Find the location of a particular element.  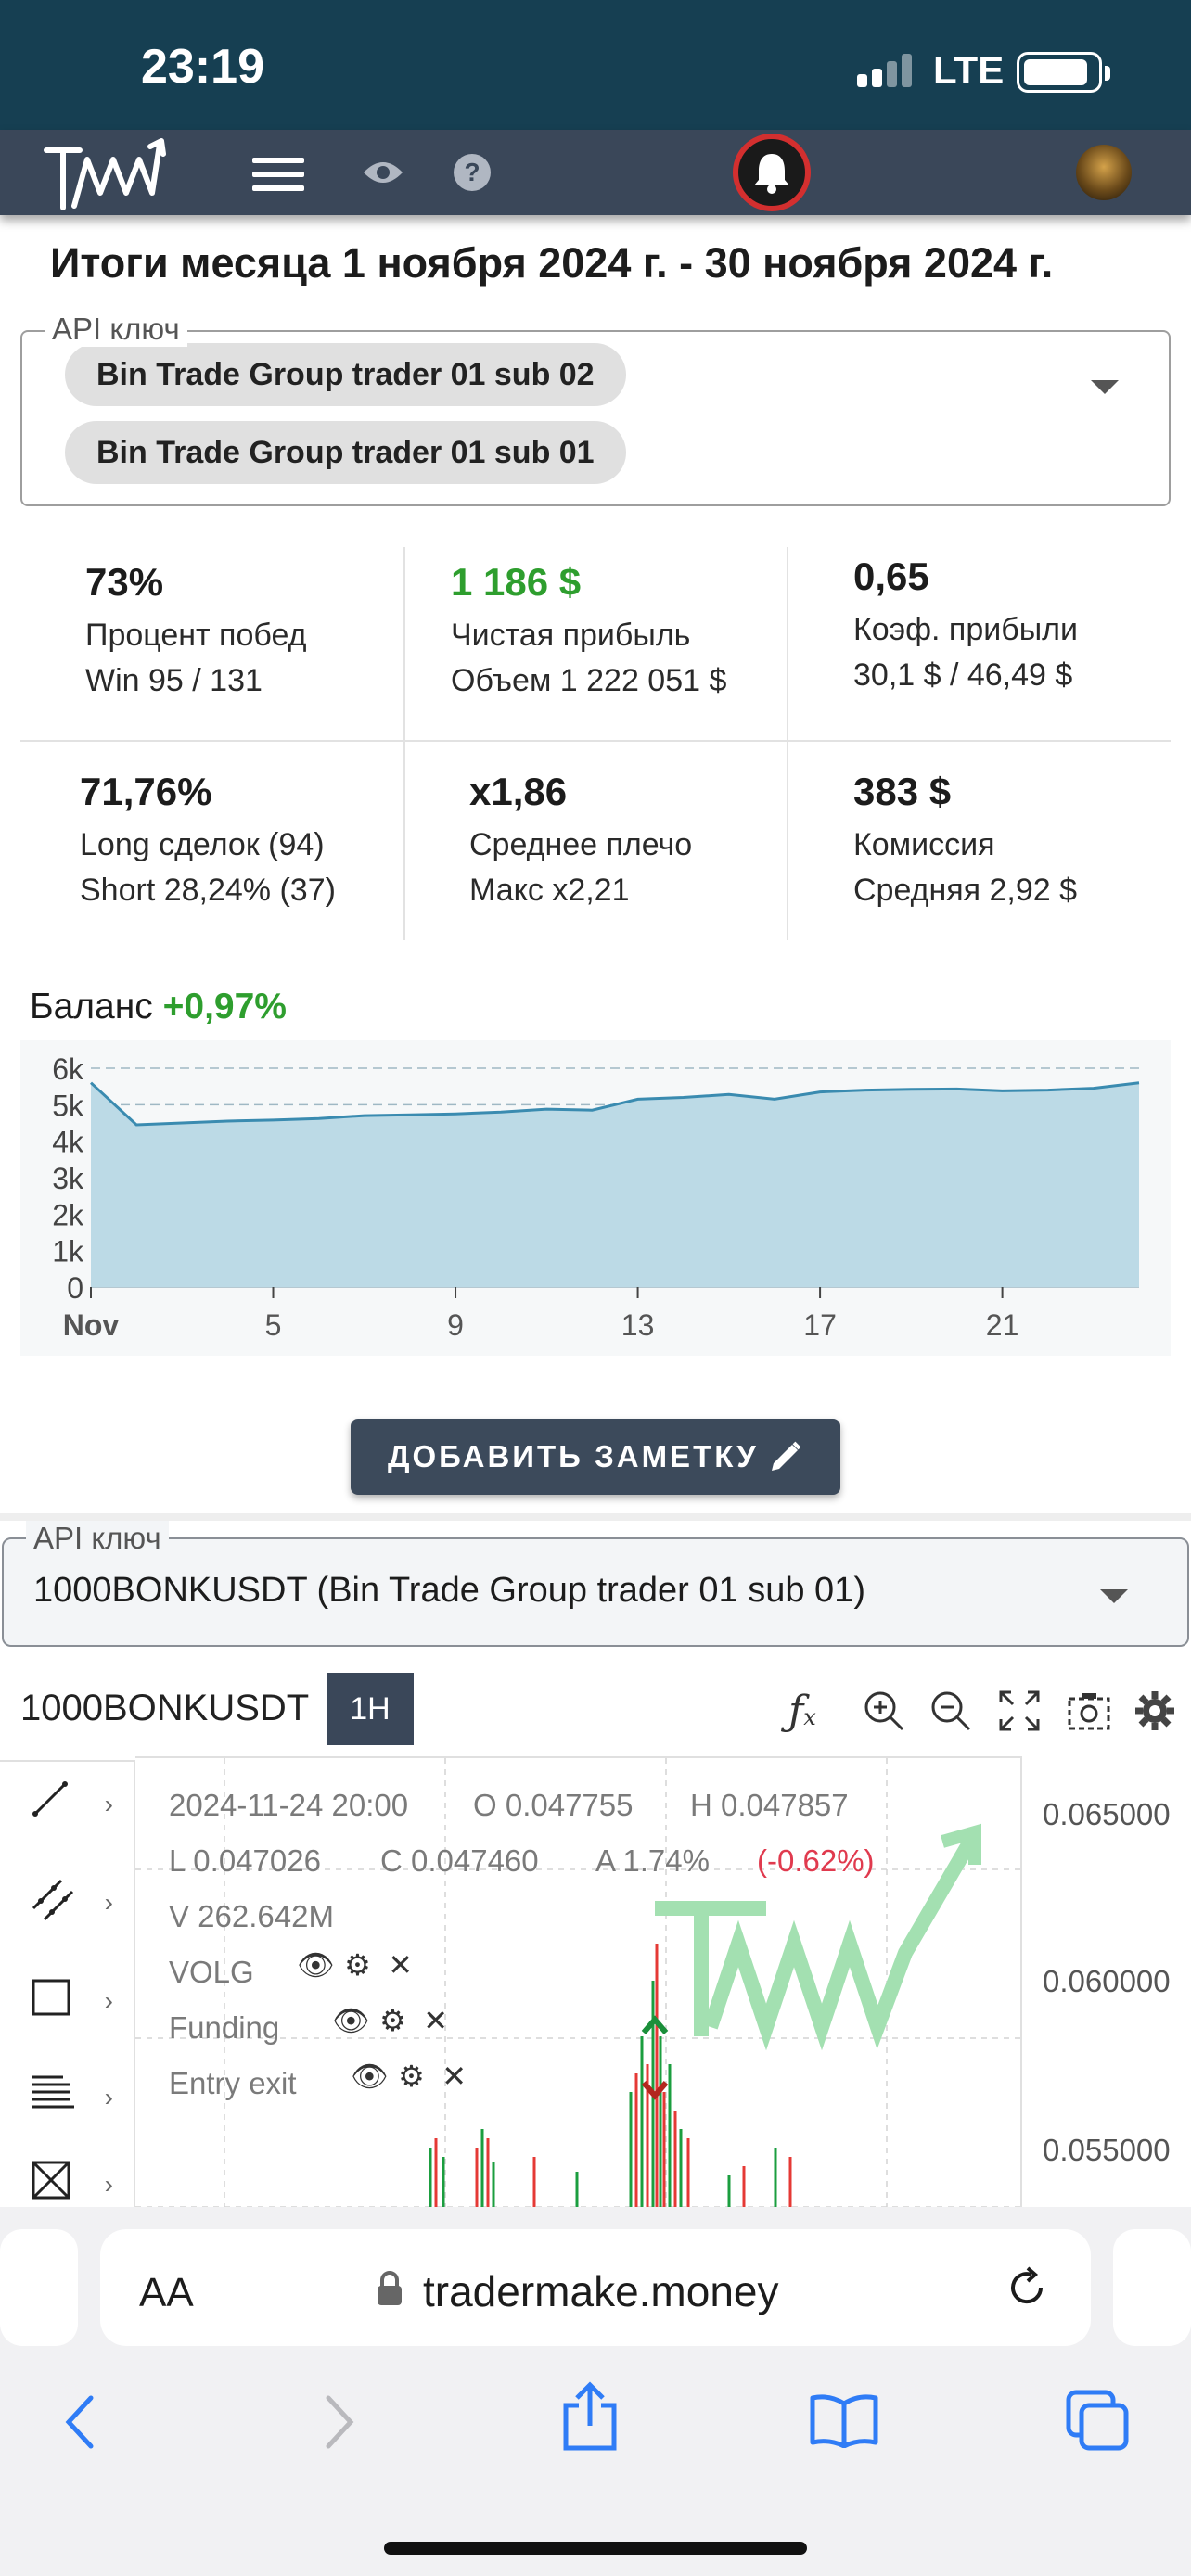

notifications-button is located at coordinates (772, 172).